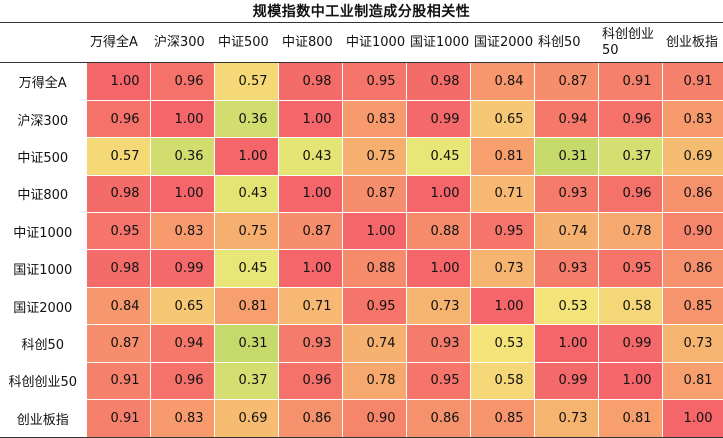  Describe the element at coordinates (438, 42) in the screenshot. I see `column-label: 国证1000` at that location.